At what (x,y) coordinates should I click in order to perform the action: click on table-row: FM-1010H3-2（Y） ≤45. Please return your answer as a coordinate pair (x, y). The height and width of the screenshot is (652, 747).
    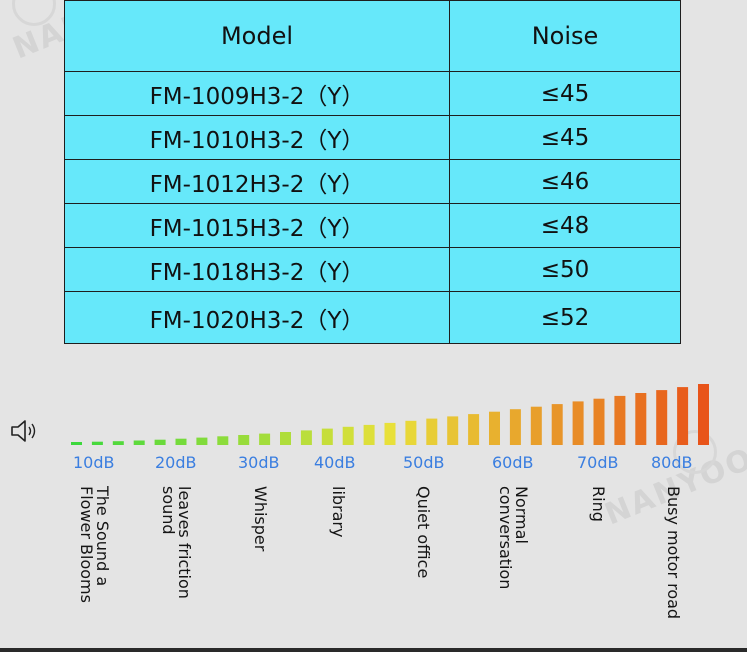
    Looking at the image, I should click on (372, 137).